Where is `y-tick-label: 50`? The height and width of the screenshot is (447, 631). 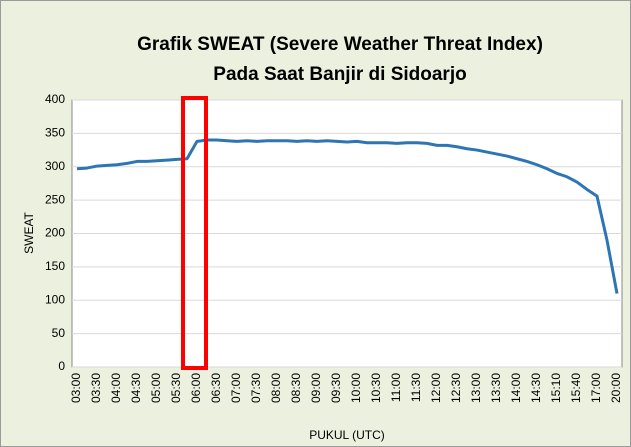
y-tick-label: 50 is located at coordinates (59, 333).